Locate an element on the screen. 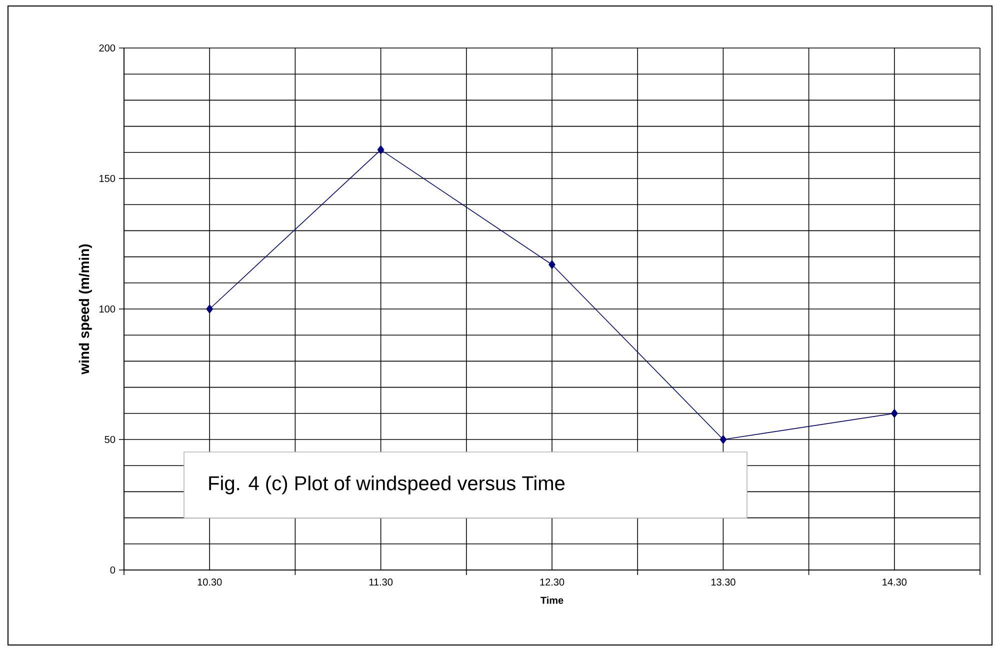 Image resolution: width=1000 pixels, height=651 pixels. y-tick-label: 200 is located at coordinates (107, 48).